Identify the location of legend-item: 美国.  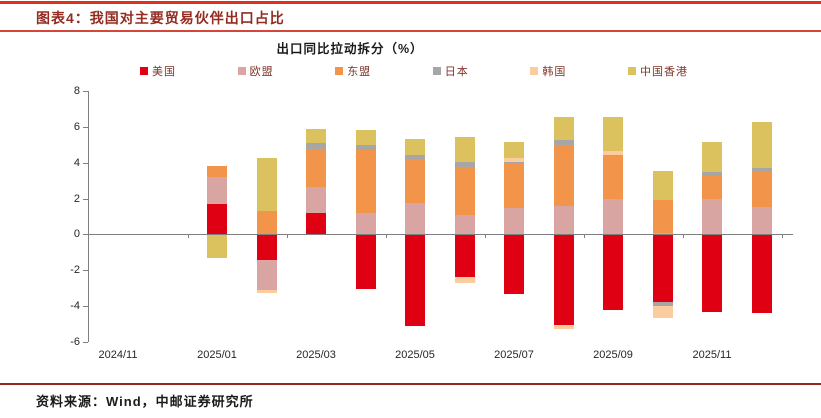
(158, 71).